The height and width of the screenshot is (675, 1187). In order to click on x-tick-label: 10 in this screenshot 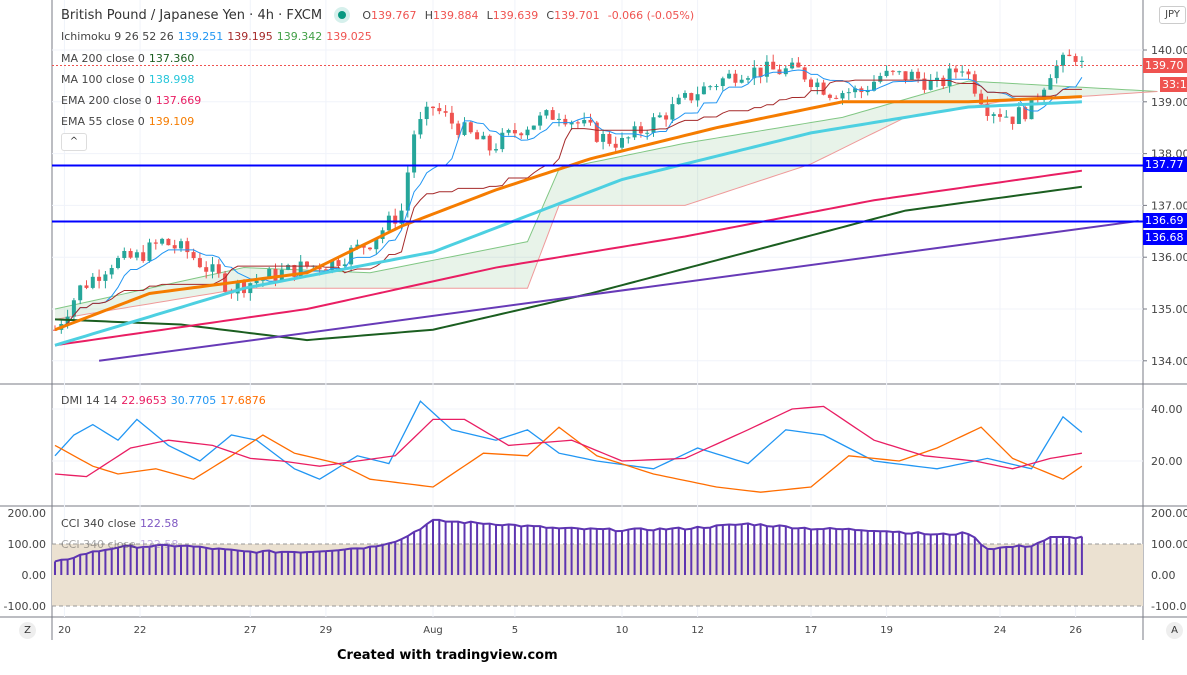, I will do `click(622, 630)`.